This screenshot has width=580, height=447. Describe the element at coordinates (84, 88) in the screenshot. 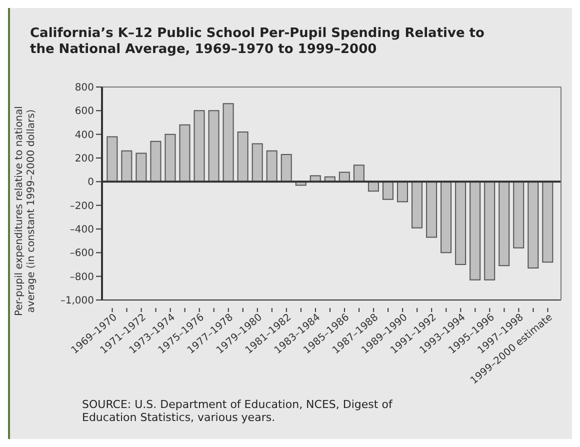

I see `y-tick-label: 800` at that location.